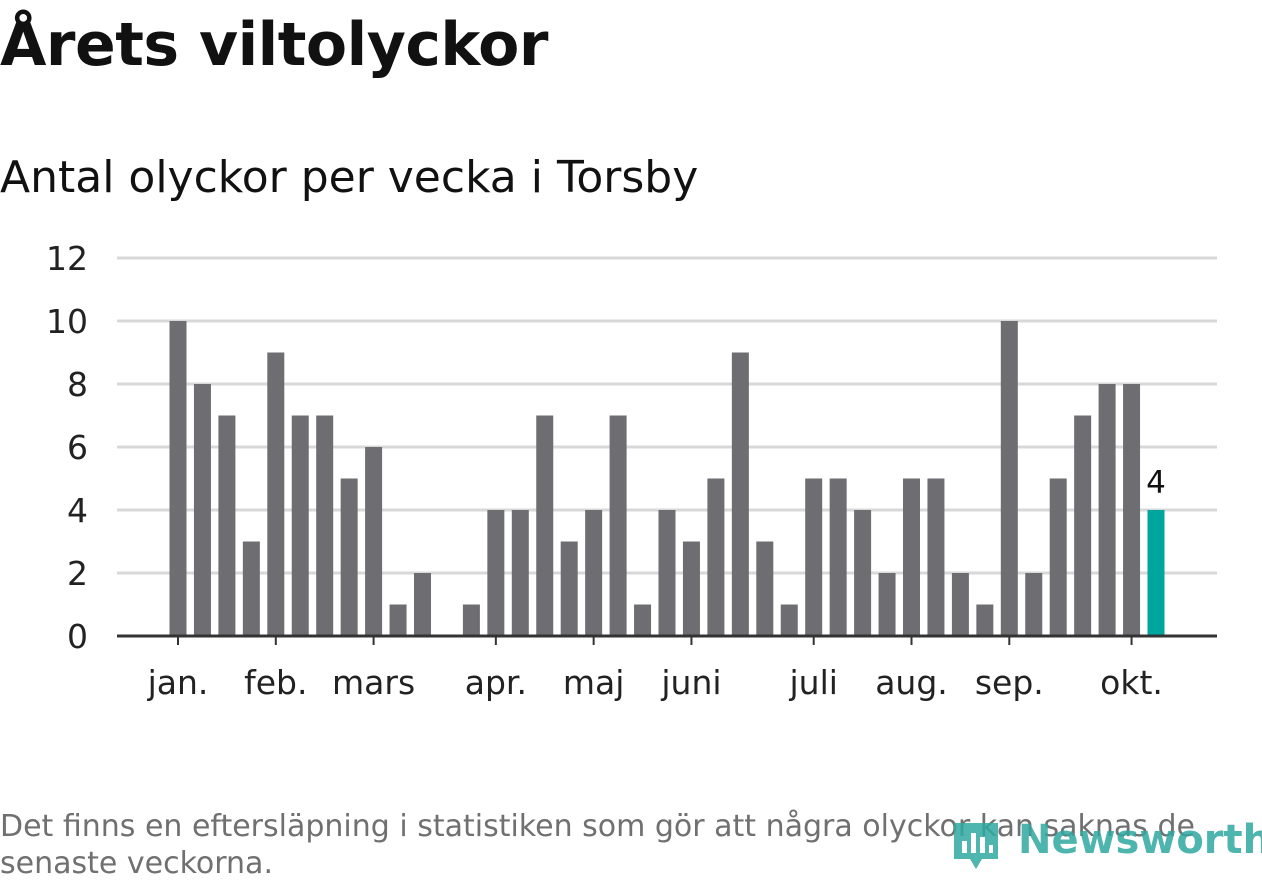 The width and height of the screenshot is (1262, 882). I want to click on x-tick-label: jan., so click(178, 682).